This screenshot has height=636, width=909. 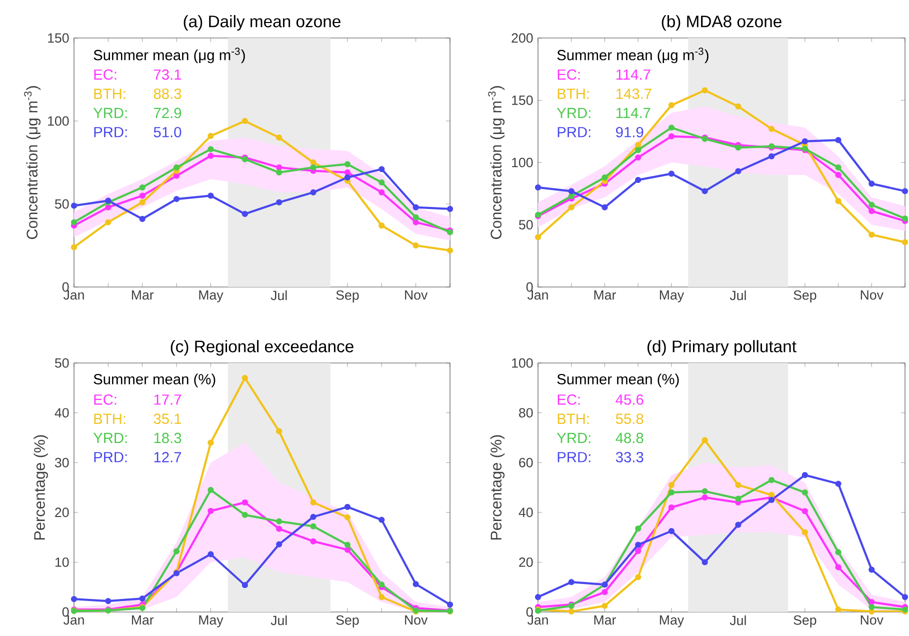 I want to click on annotation: 51.0, so click(x=168, y=132).